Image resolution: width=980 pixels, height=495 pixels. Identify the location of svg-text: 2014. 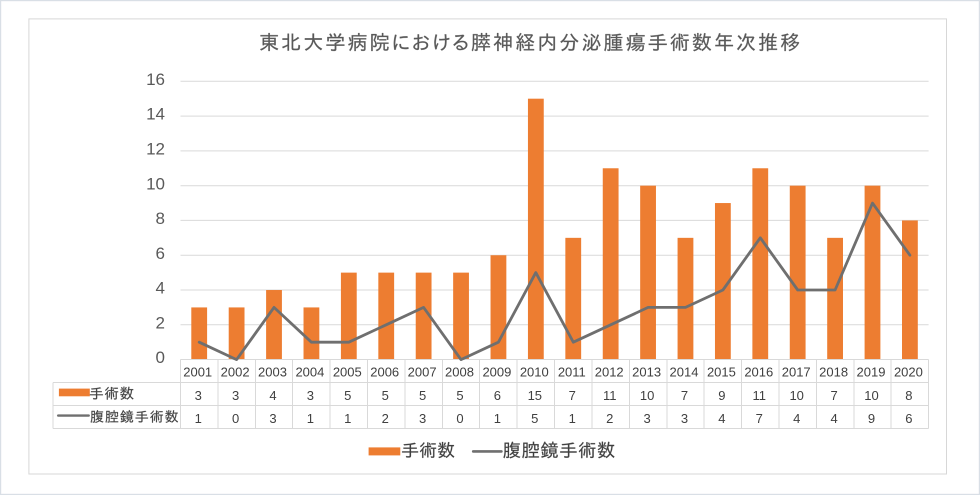
(684, 372).